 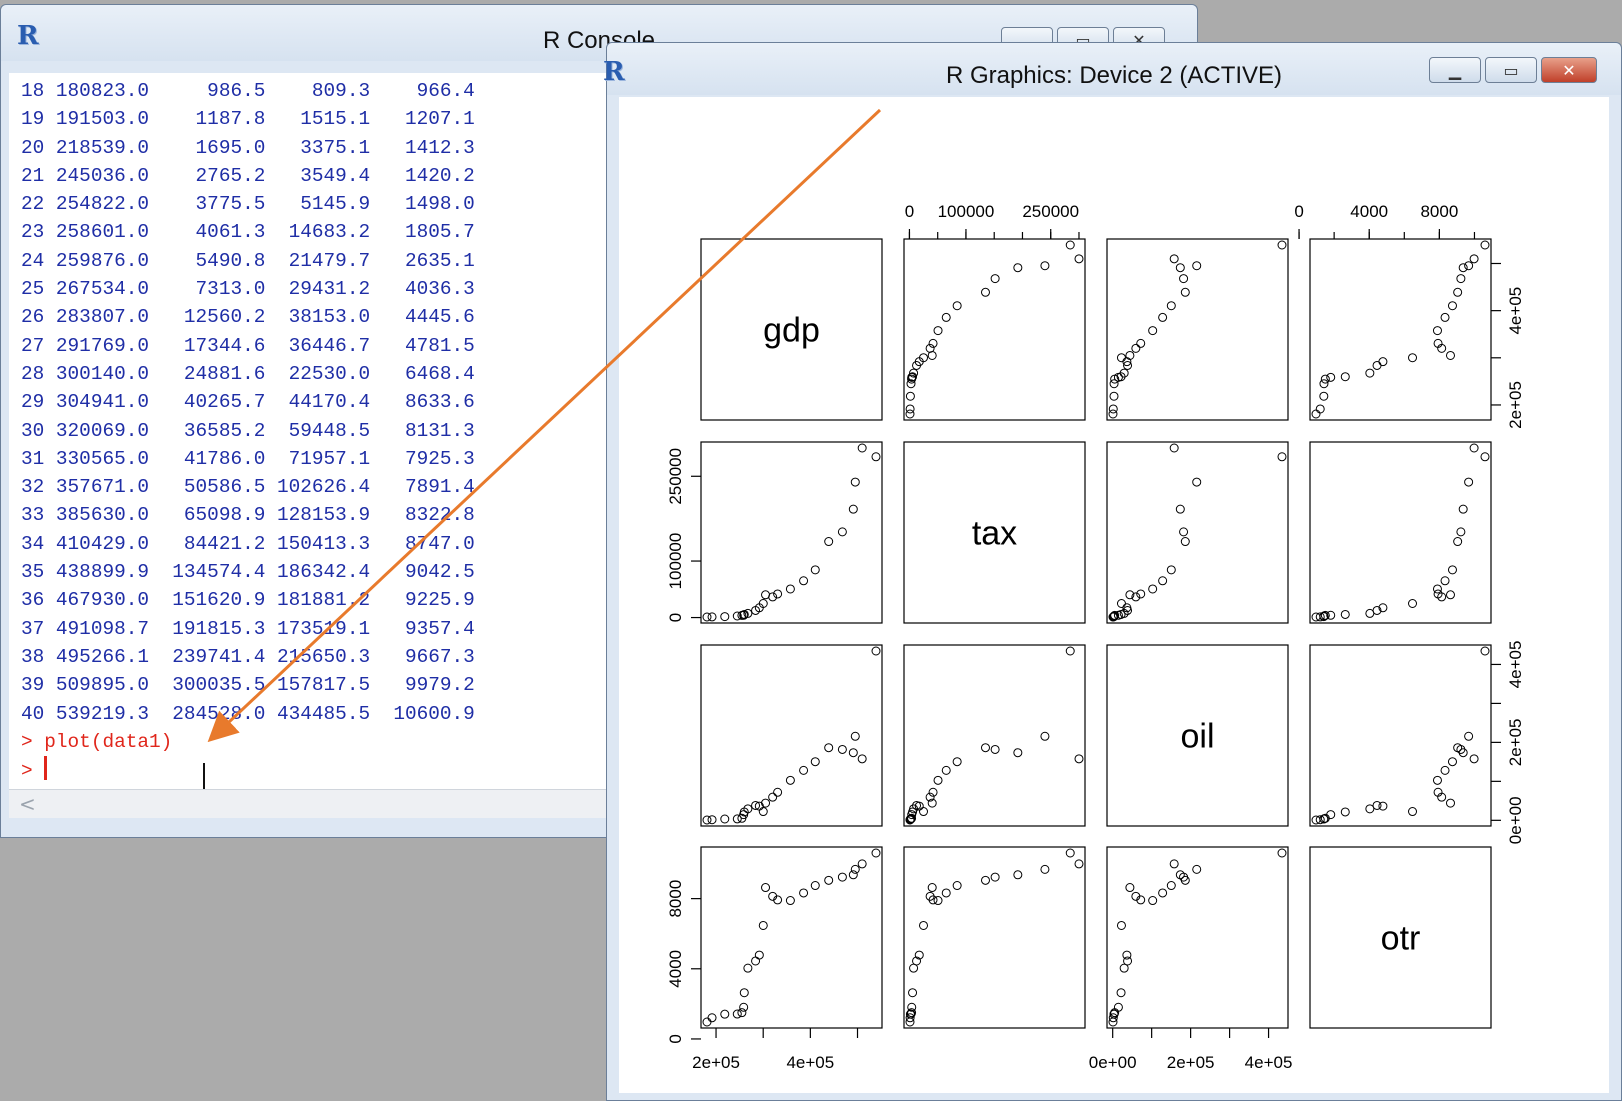 What do you see at coordinates (248, 345) in the screenshot?
I see `console-output-line: 27 291769.0 17344.6 36446.7 4781.5` at bounding box center [248, 345].